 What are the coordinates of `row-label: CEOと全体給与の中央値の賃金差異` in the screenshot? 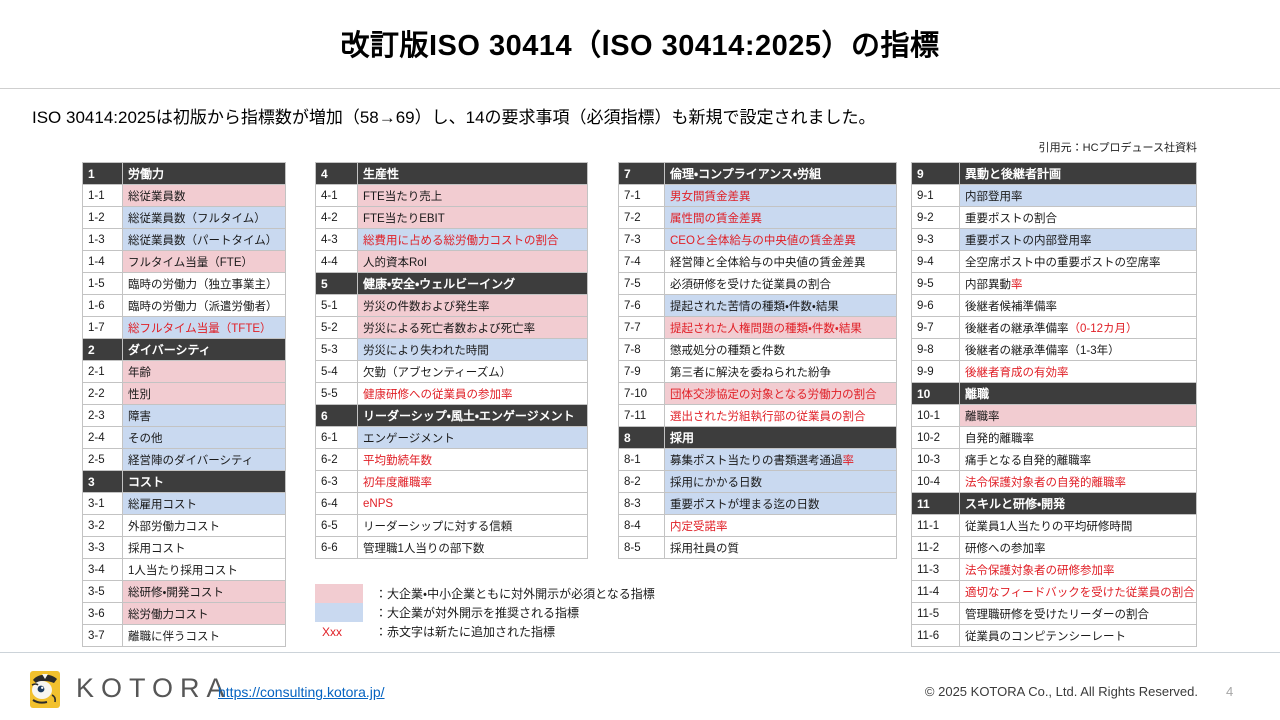 It's located at (780, 239).